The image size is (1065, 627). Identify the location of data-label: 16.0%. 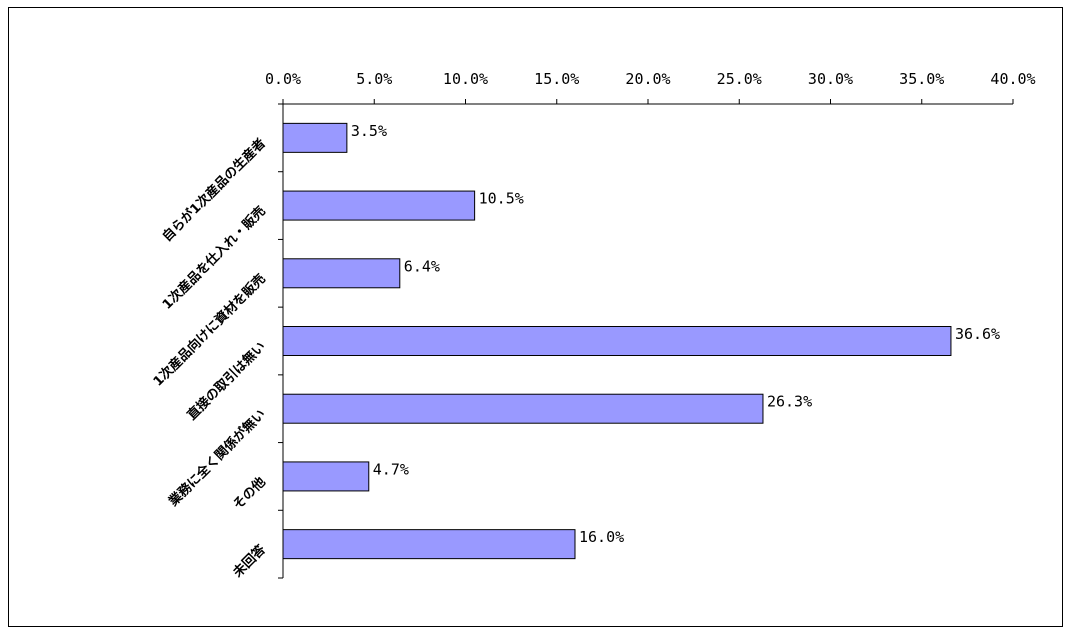
(601, 537).